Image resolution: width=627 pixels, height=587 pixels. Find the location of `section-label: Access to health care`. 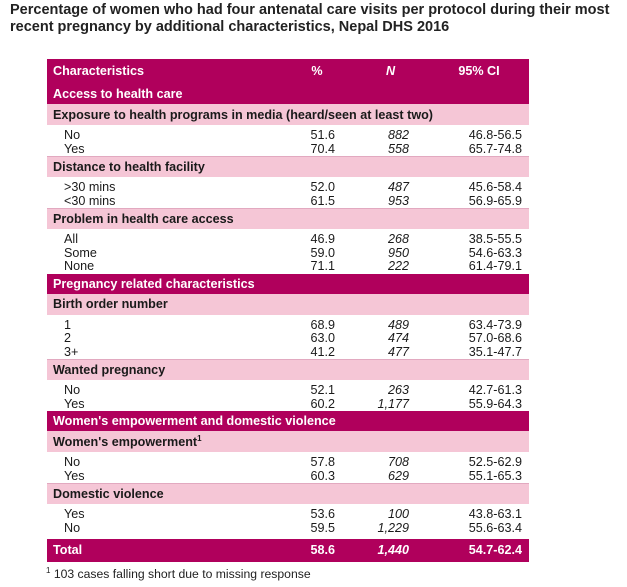

section-label: Access to health care is located at coordinates (288, 94).